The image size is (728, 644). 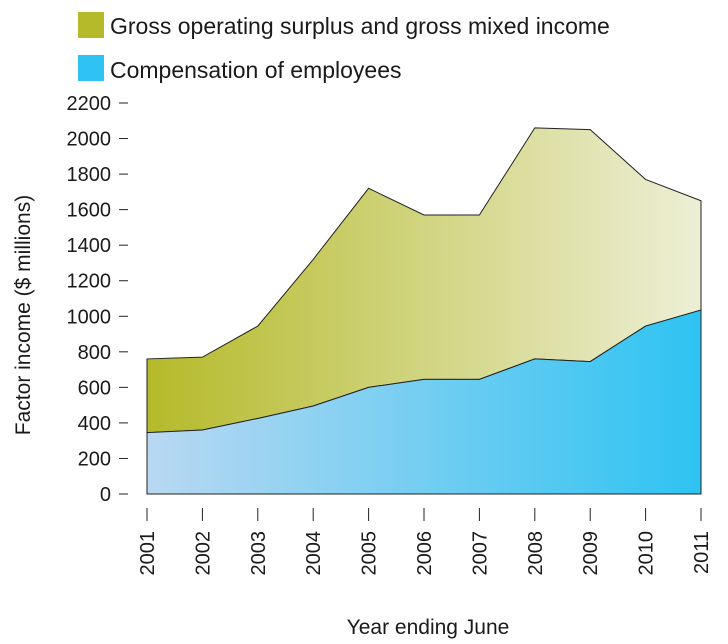 I want to click on x-tick-label-2007: 2007, so click(x=480, y=553).